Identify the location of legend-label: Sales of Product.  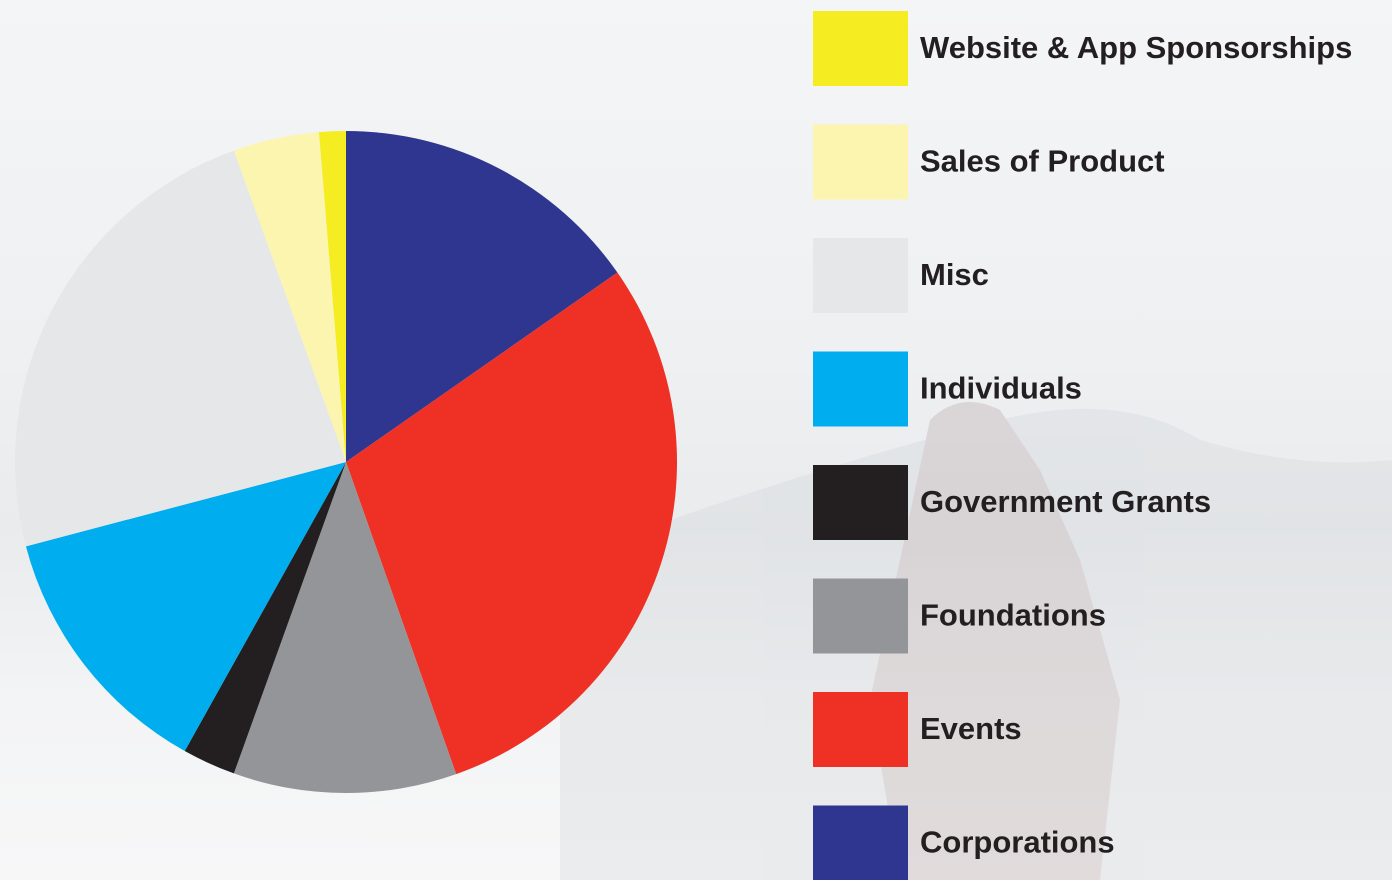
(1042, 161).